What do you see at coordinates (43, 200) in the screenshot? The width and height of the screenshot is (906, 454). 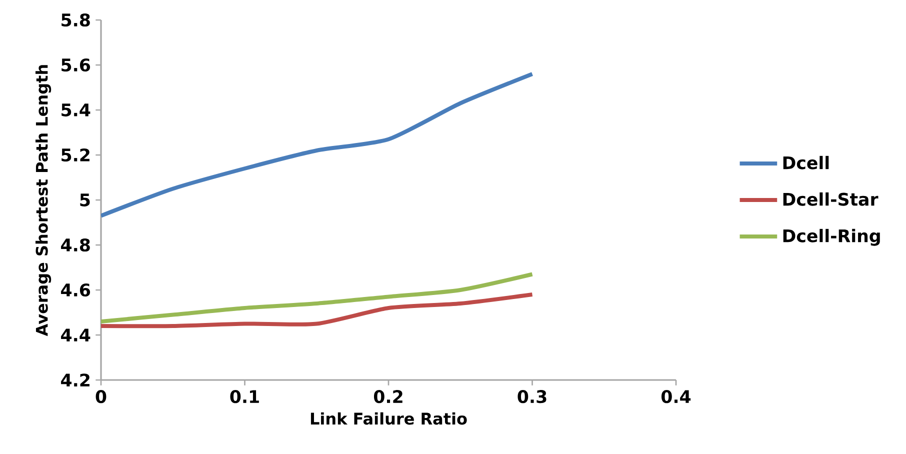 I see `y-axis-title: Average Shortest Path Length` at bounding box center [43, 200].